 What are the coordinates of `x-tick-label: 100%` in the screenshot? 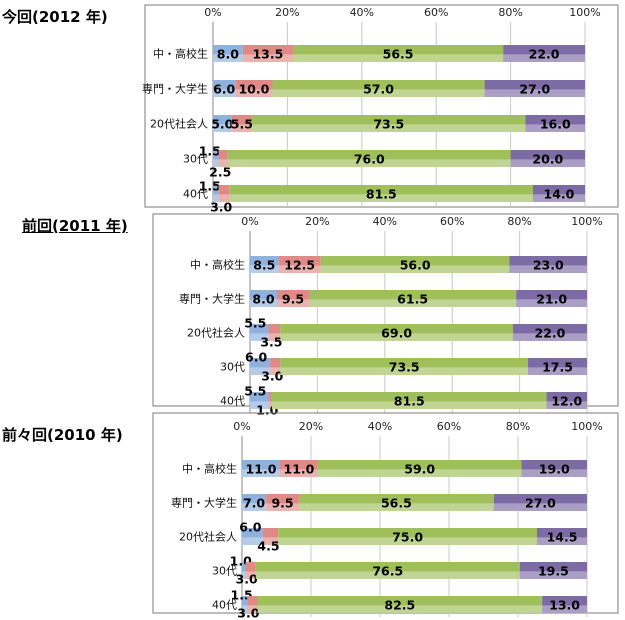 It's located at (584, 12).